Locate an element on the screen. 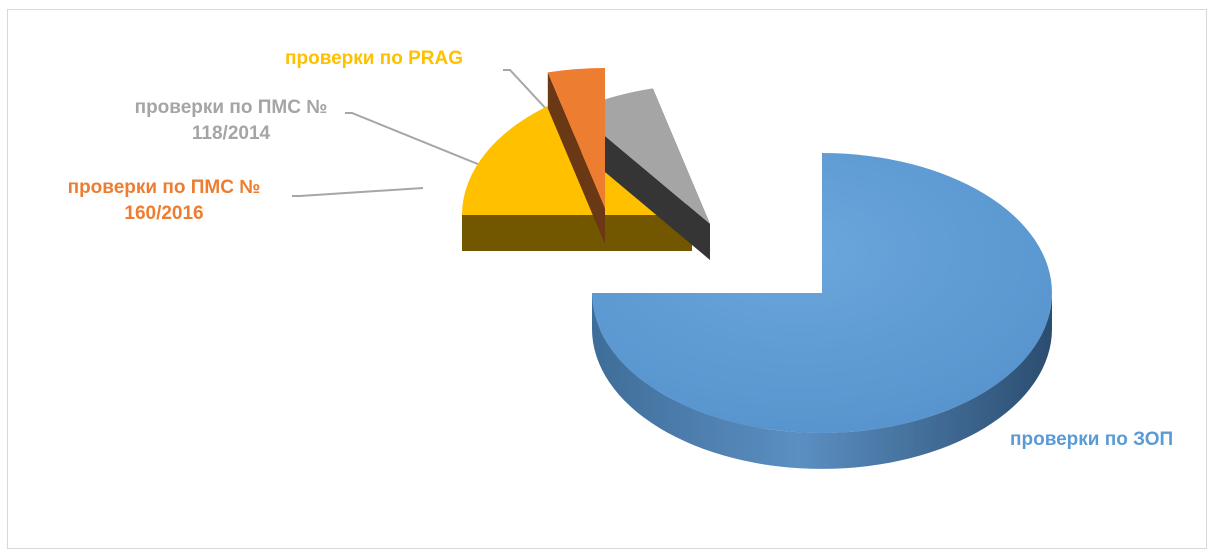  slice-label-prag-text: проверки по PRAG is located at coordinates (374, 58).